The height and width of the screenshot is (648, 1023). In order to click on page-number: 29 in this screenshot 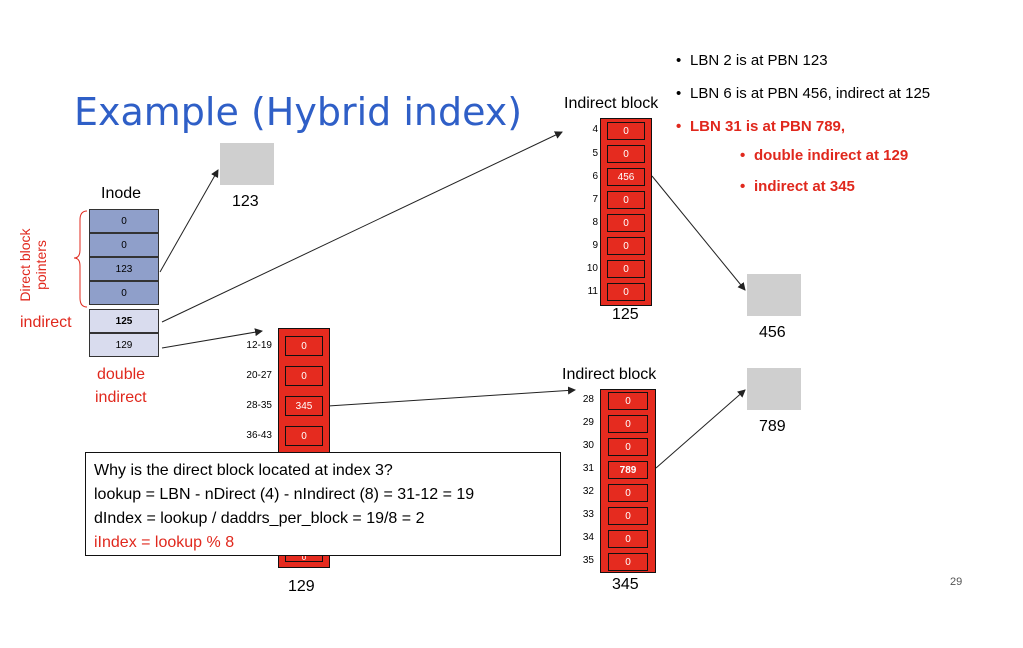, I will do `click(956, 582)`.